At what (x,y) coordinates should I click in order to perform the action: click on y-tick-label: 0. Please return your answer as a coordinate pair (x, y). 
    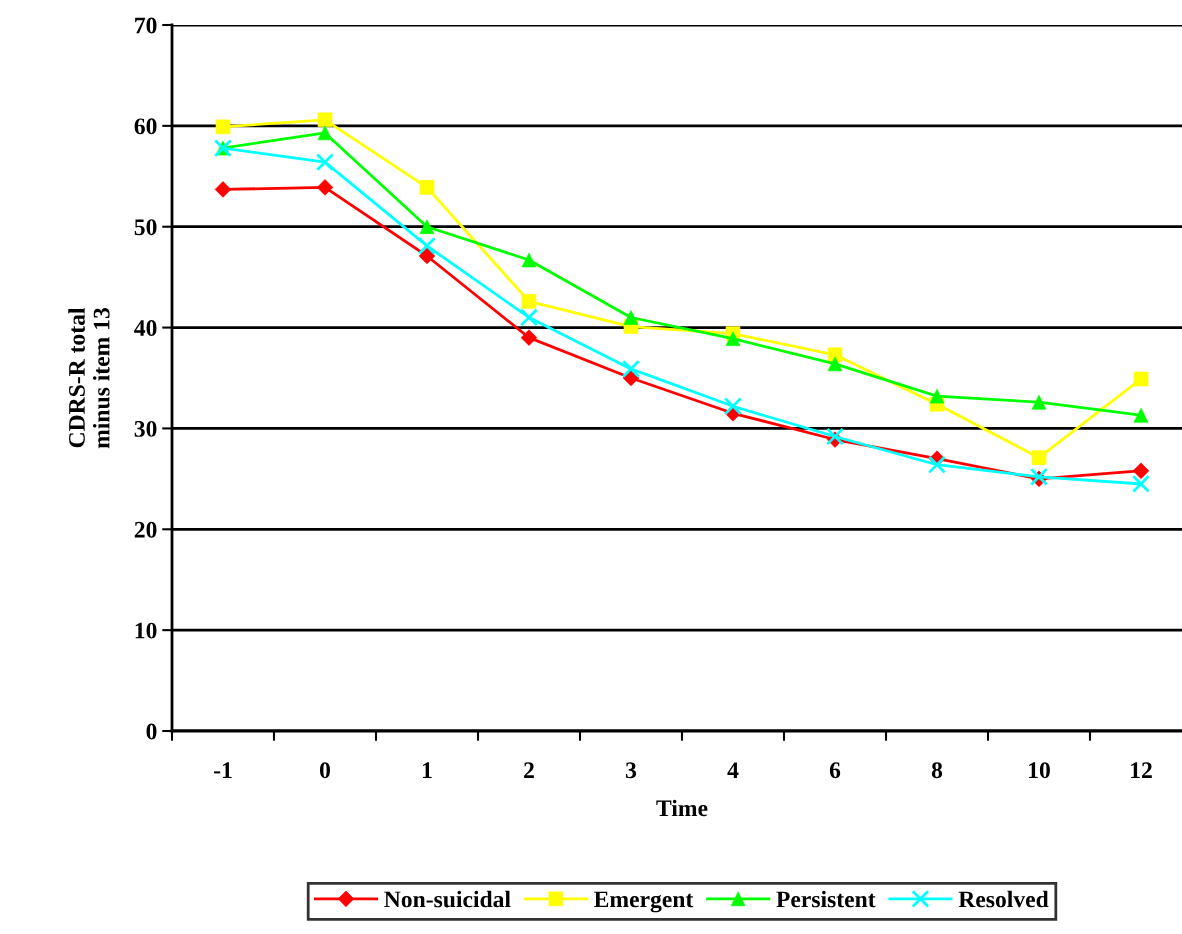
    Looking at the image, I should click on (151, 731).